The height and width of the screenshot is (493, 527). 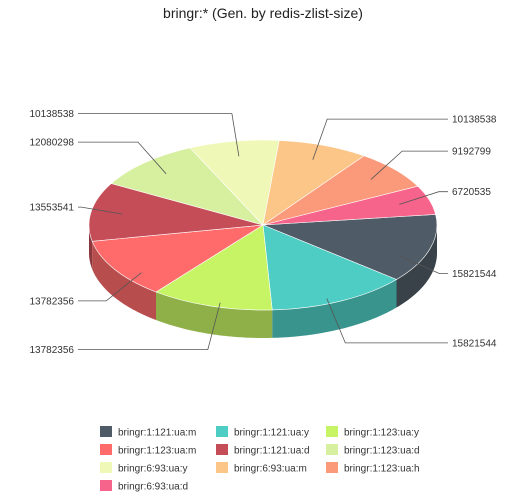 What do you see at coordinates (474, 274) in the screenshot?
I see `data-label-0: 15821544` at bounding box center [474, 274].